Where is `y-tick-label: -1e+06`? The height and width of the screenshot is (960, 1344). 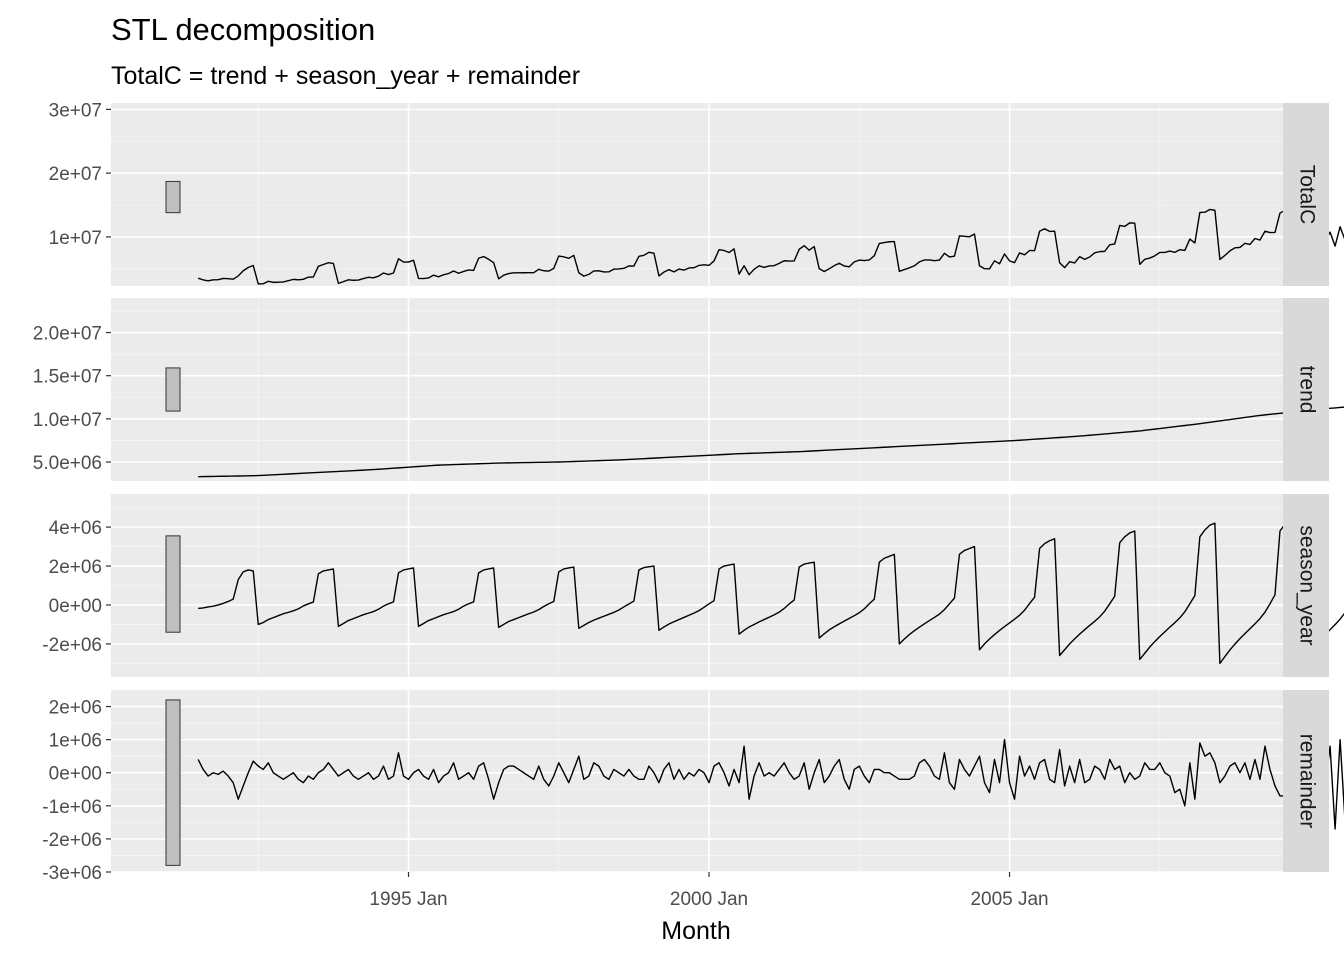 y-tick-label: -1e+06 is located at coordinates (72, 807).